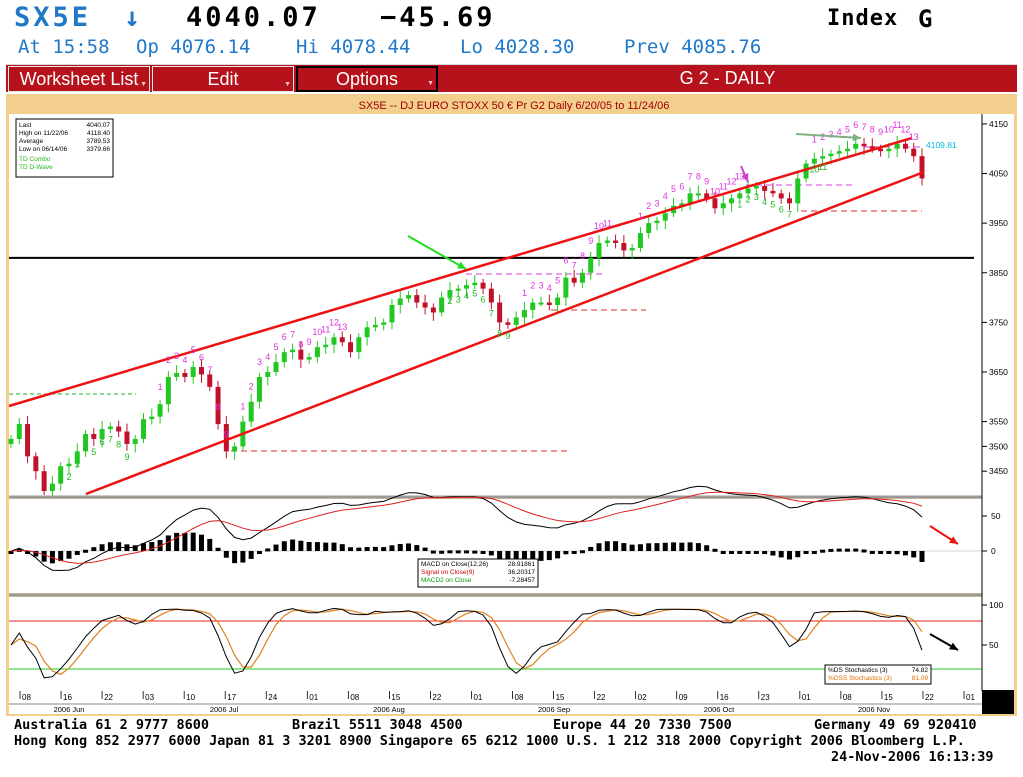 This screenshot has width=1023, height=777. I want to click on info-label: Last, so click(25, 125).